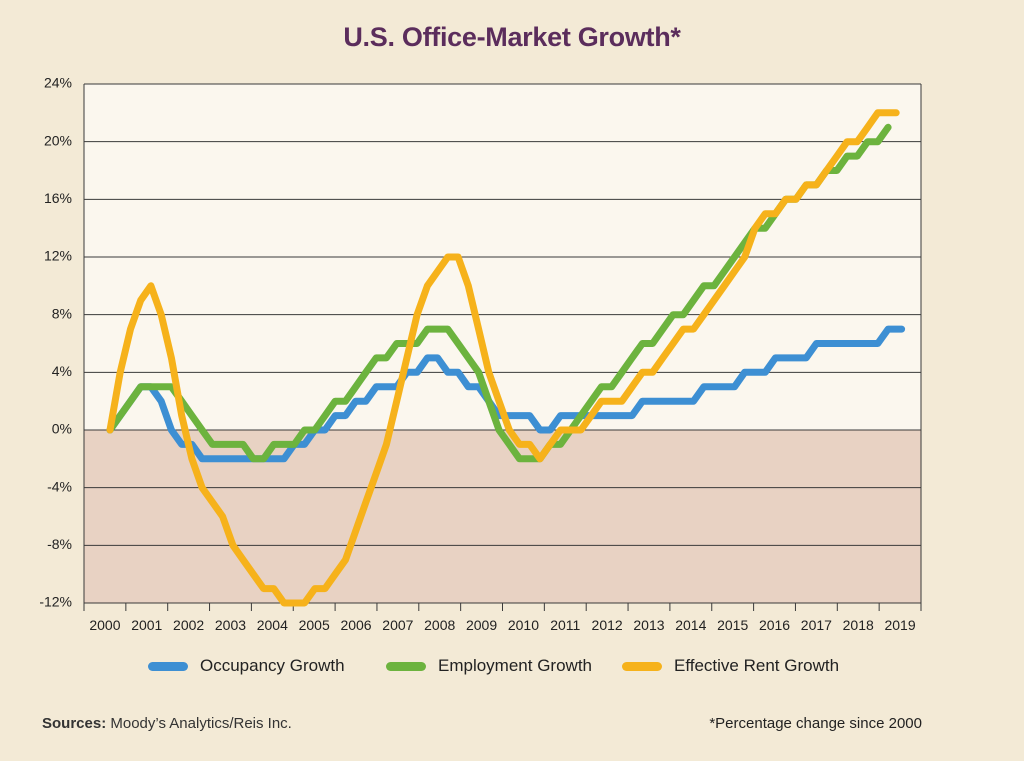  I want to click on y-tick-label: 0%, so click(62, 429).